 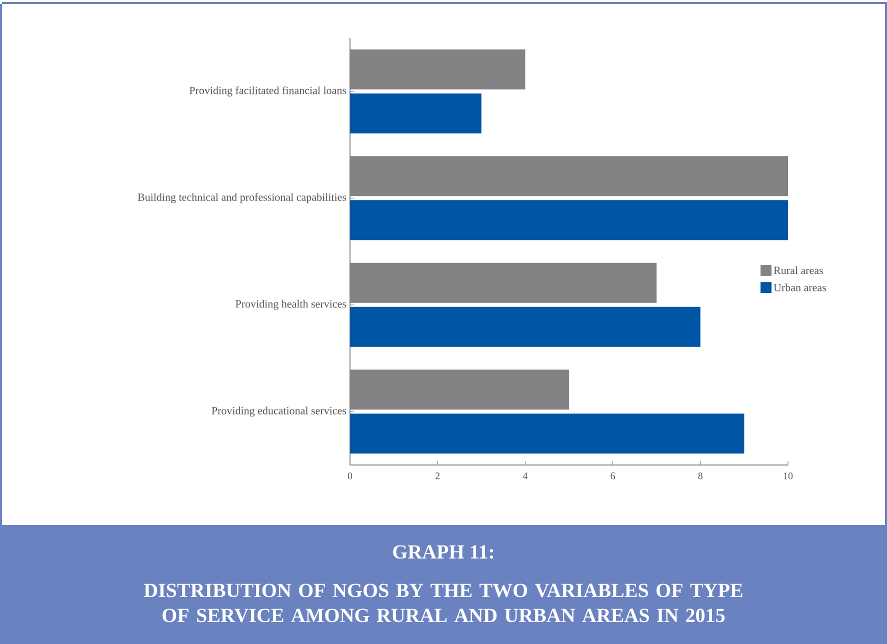 What do you see at coordinates (700, 476) in the screenshot?
I see `x-tick-label: 8` at bounding box center [700, 476].